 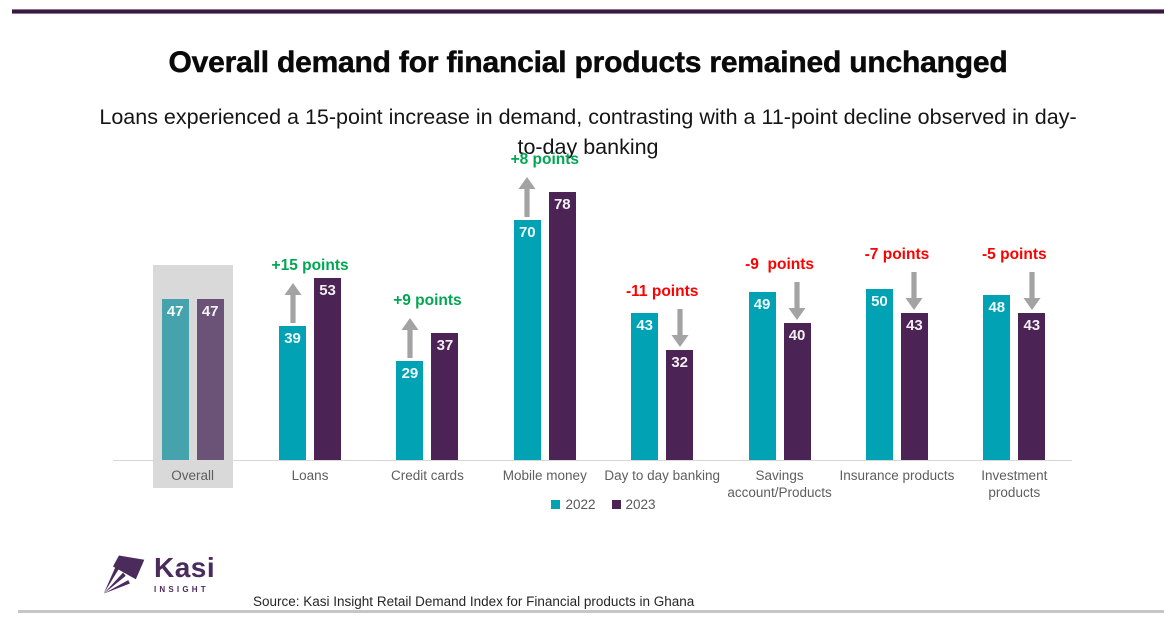 What do you see at coordinates (591, 611) in the screenshot?
I see `bottom-divider` at bounding box center [591, 611].